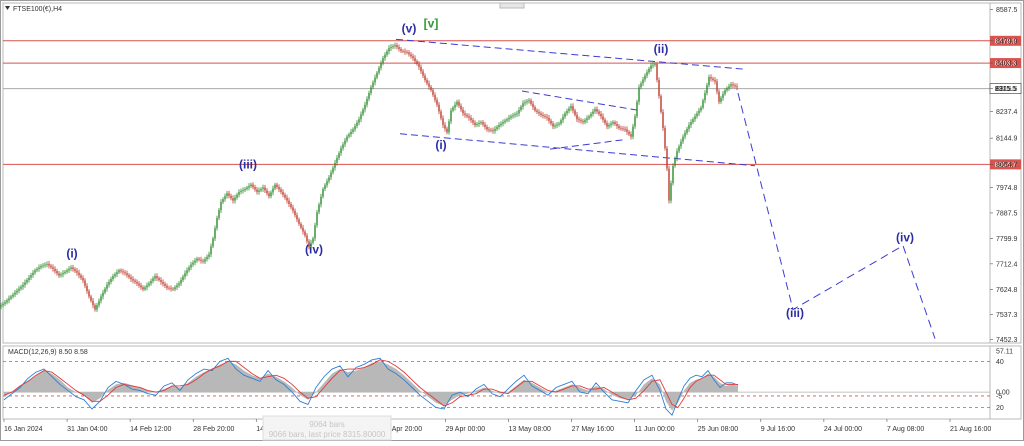 The height and width of the screenshot is (446, 1024). What do you see at coordinates (1007, 239) in the screenshot?
I see `price-tick-label: 7799.9` at bounding box center [1007, 239].